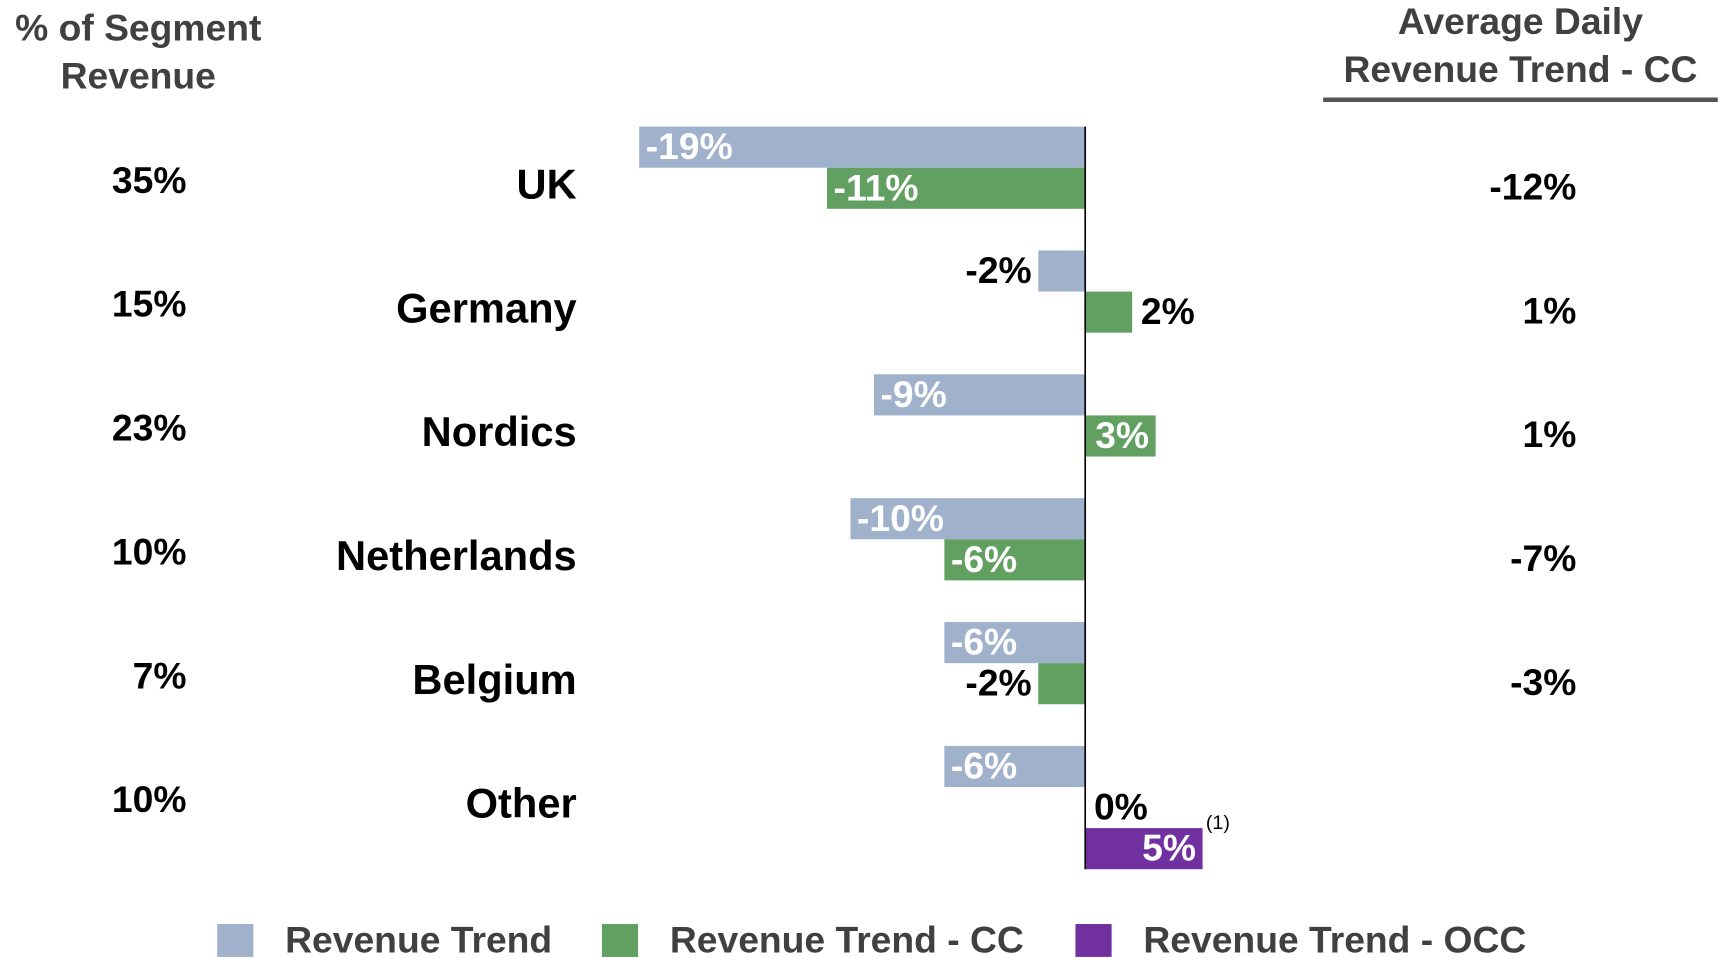 The height and width of the screenshot is (958, 1719). I want to click on value-label: -9%, so click(914, 394).